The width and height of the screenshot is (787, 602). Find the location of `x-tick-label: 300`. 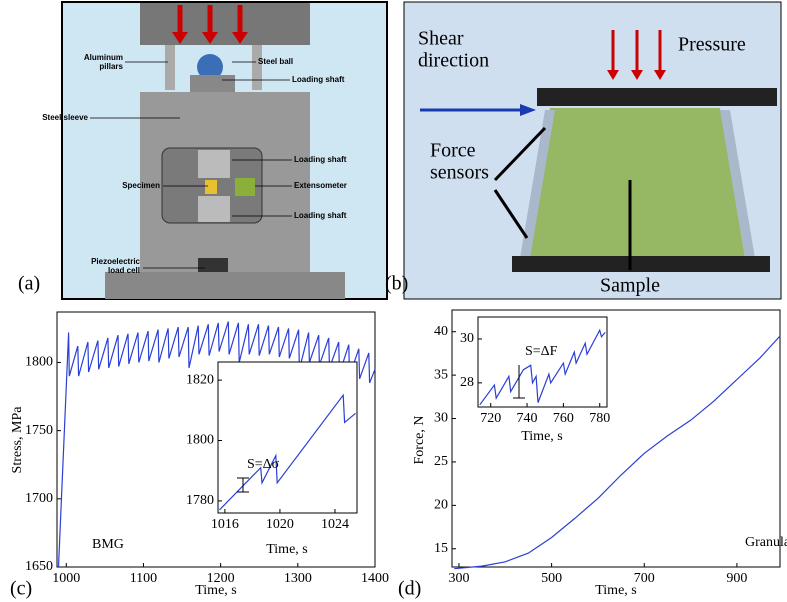

x-tick-label: 300 is located at coordinates (458, 578).